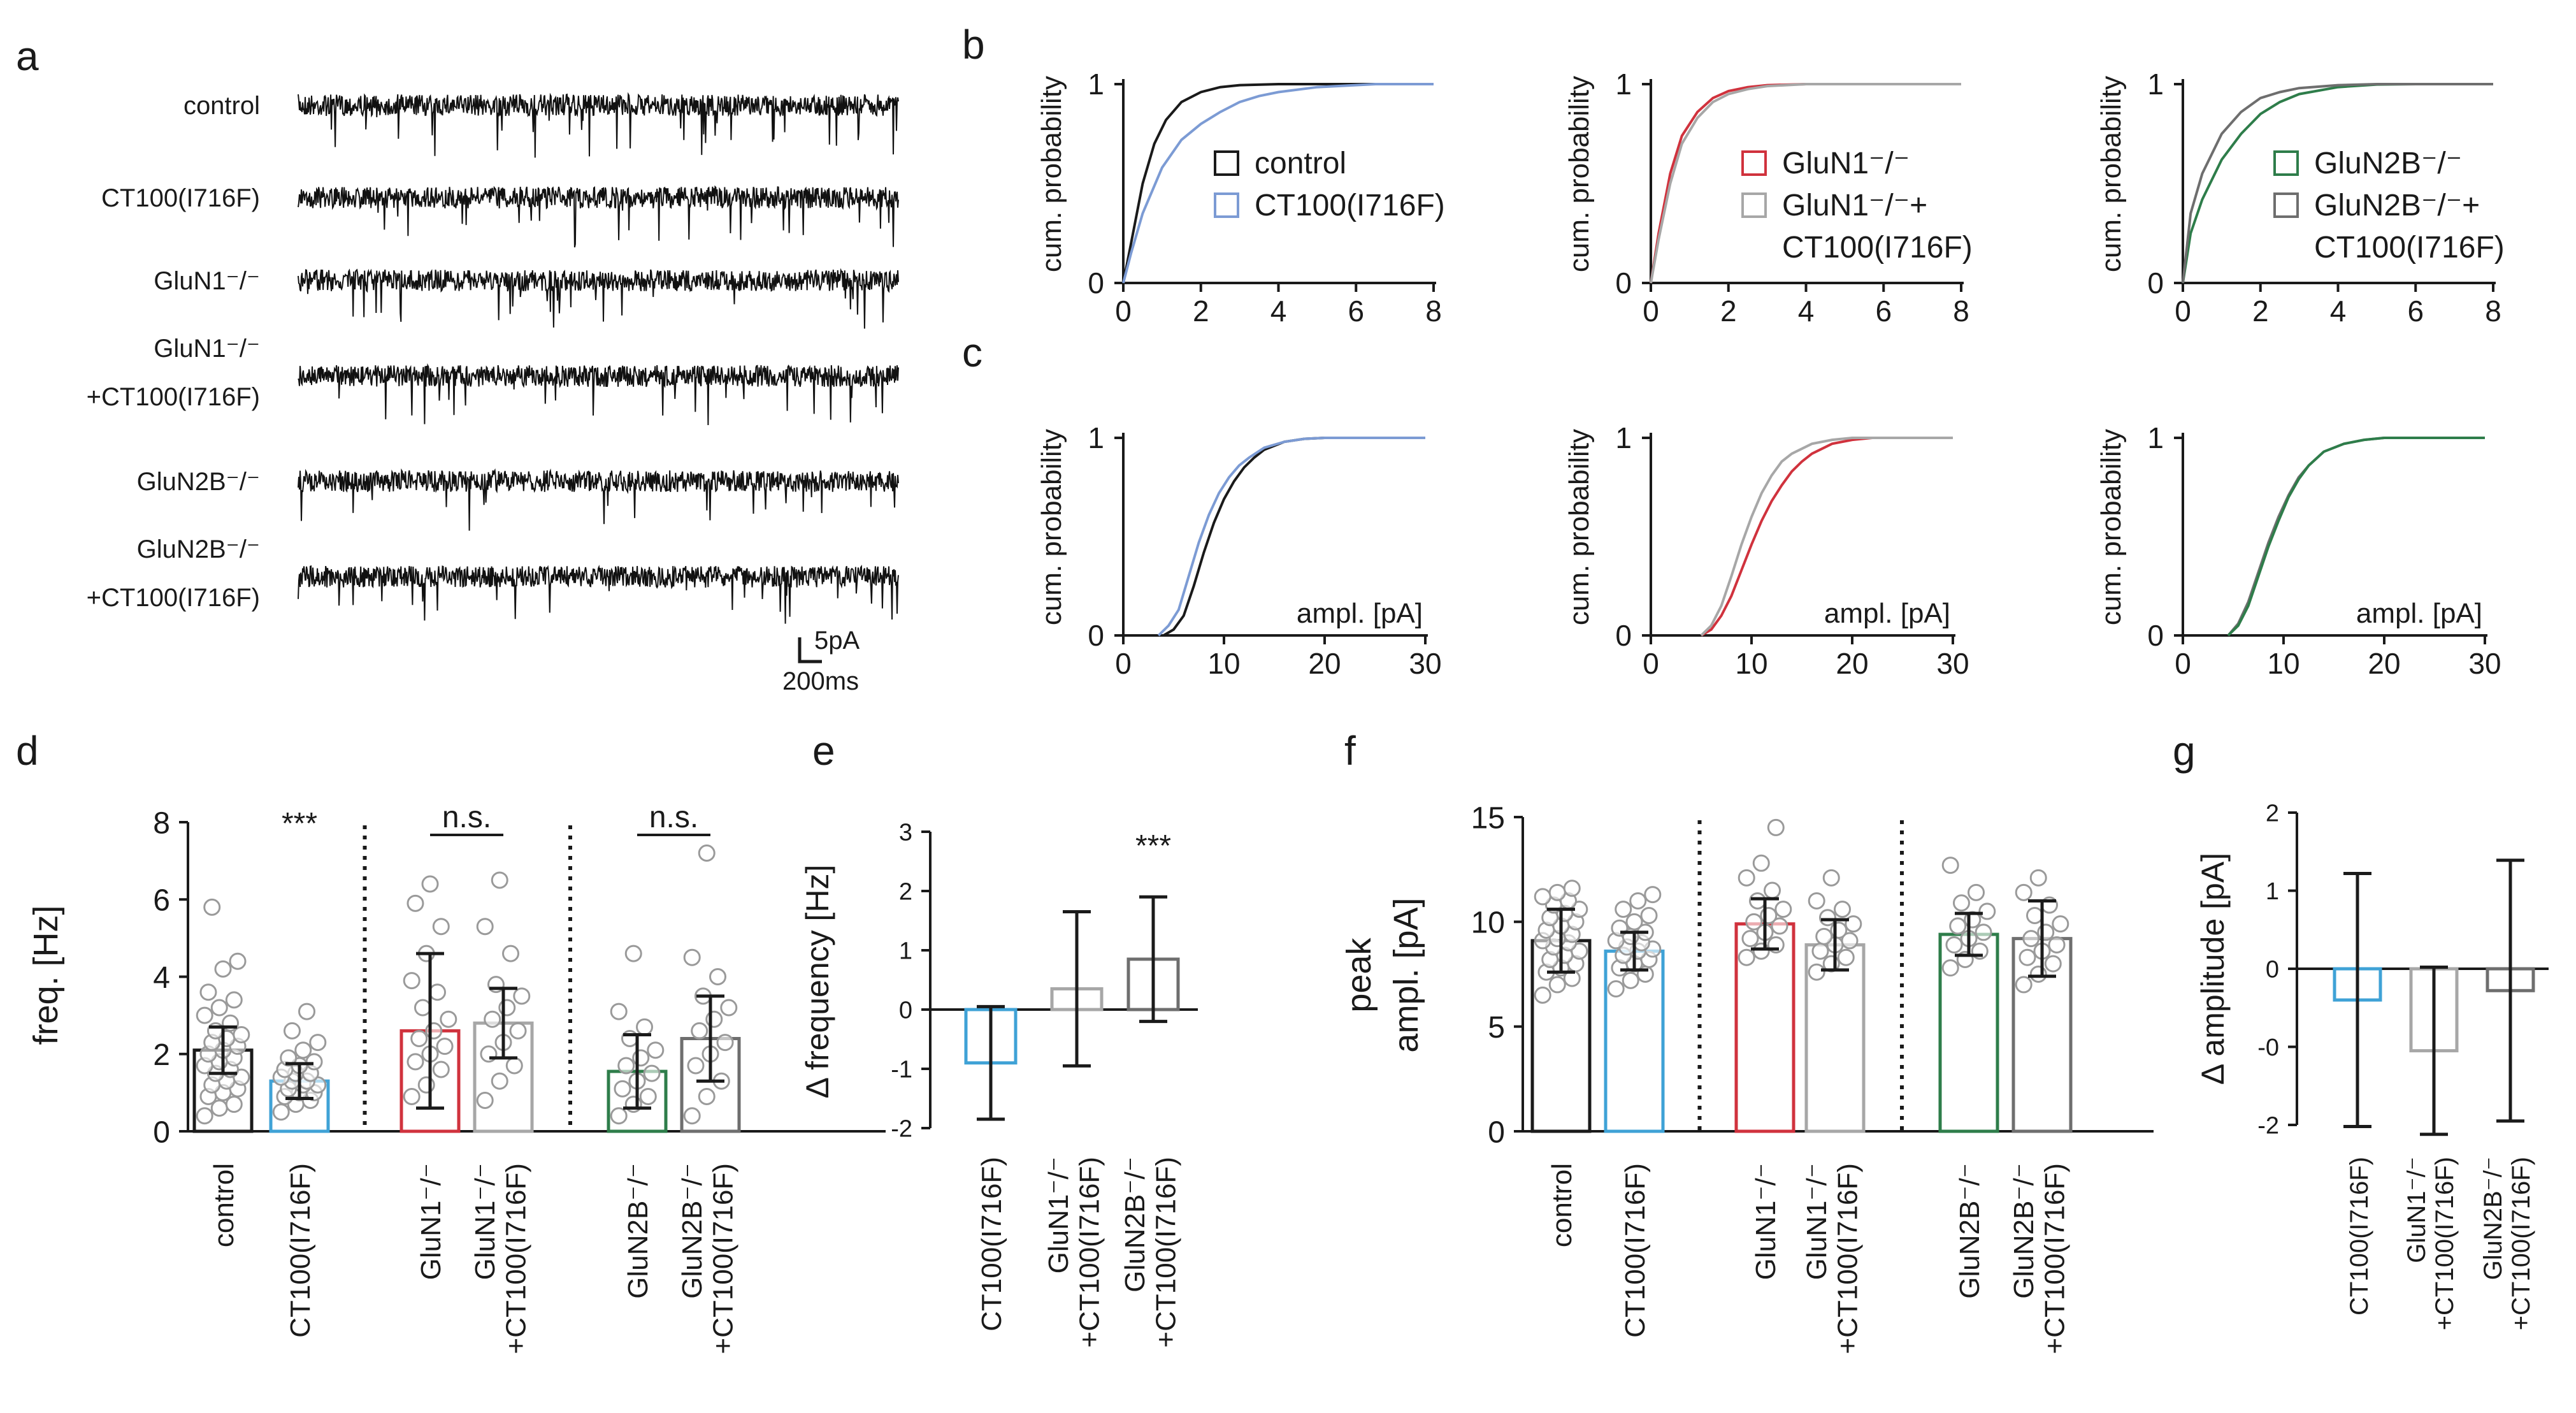 The height and width of the screenshot is (1413, 2576). What do you see at coordinates (1806, 311) in the screenshot?
I see `x-tick-label: 4` at bounding box center [1806, 311].